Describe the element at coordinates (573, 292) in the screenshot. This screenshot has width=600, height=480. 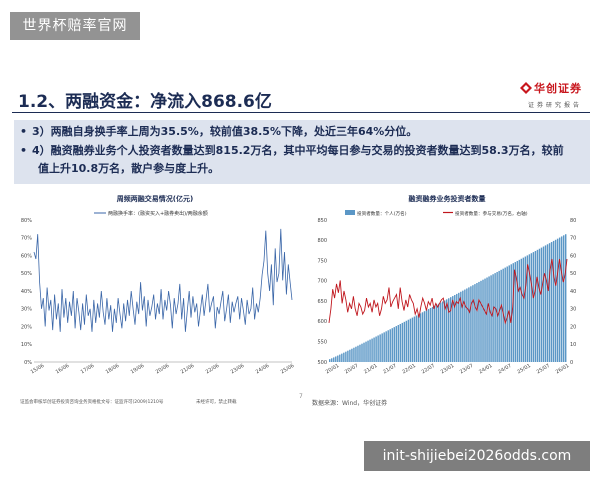
I see `y-right-tick-label: 40` at that location.